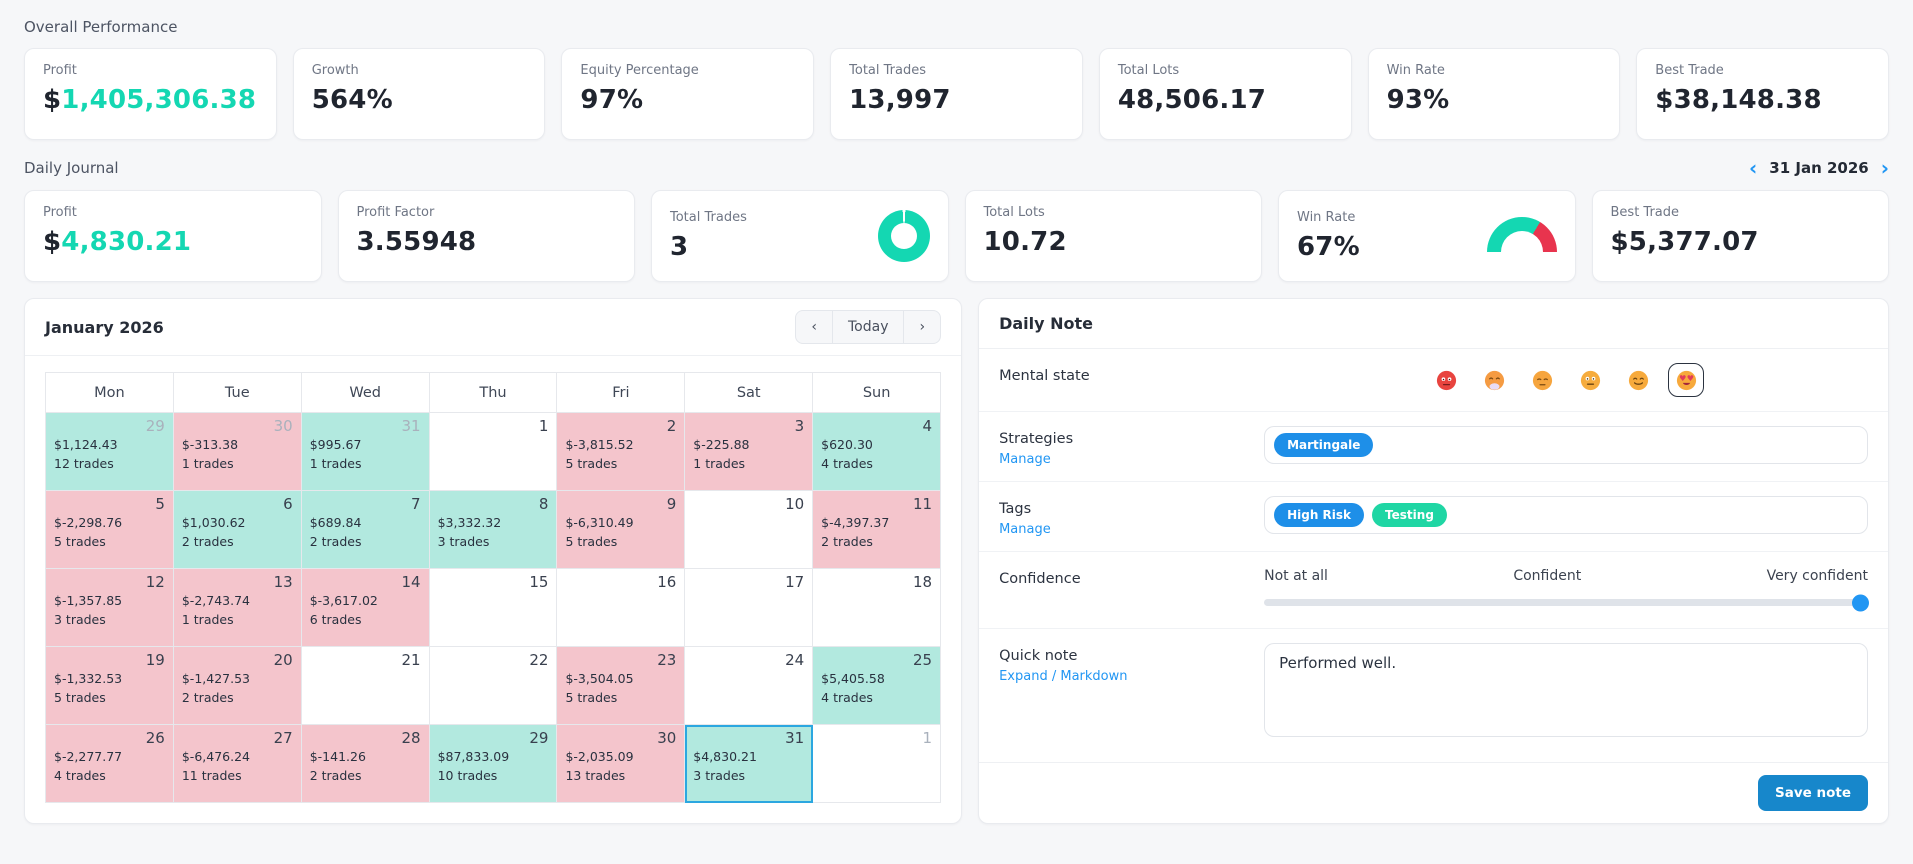 This screenshot has height=864, width=1913. What do you see at coordinates (595, 775) in the screenshot?
I see `day-trades: 13 trades` at bounding box center [595, 775].